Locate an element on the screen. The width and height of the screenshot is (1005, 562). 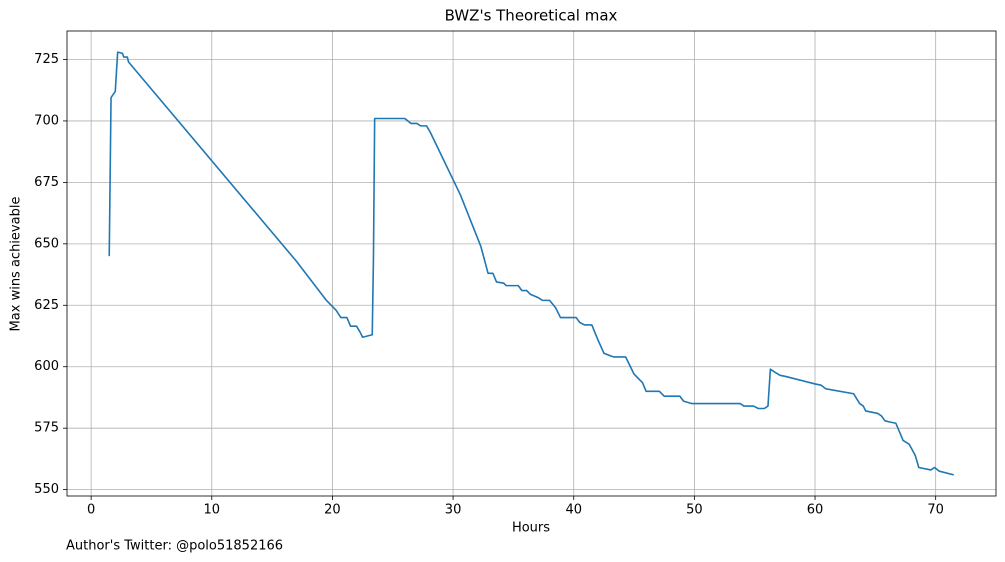
chart-title: BWZ's Theoretical max is located at coordinates (531, 16).